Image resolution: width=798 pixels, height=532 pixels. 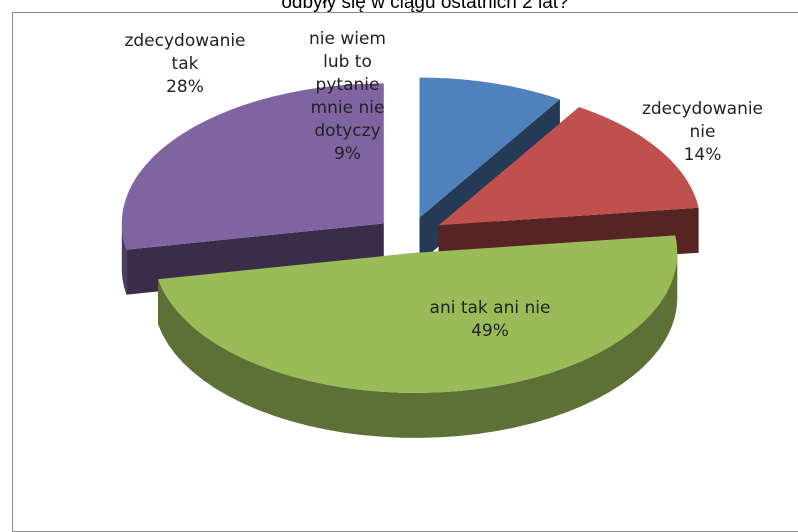 I want to click on value-label: 14%, so click(x=702, y=155).